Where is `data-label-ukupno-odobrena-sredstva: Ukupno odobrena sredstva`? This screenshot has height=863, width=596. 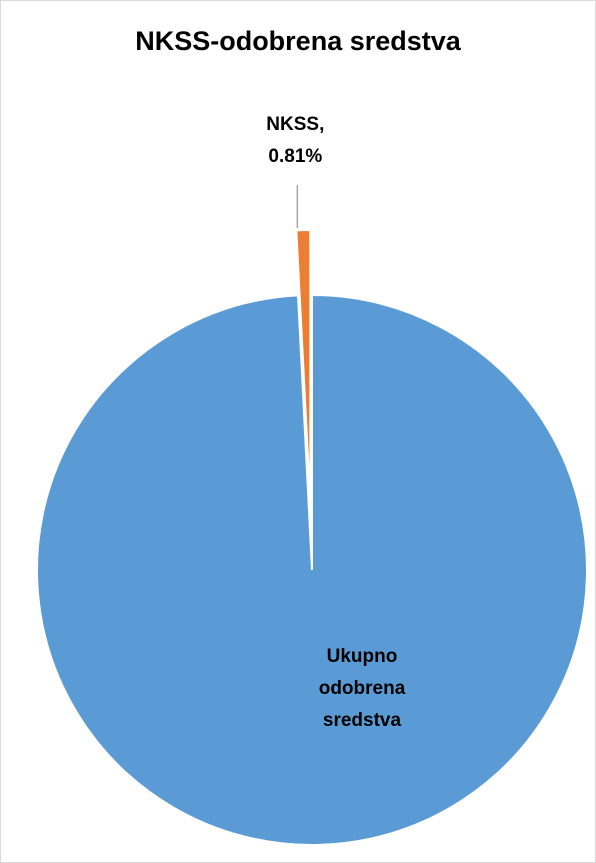
data-label-ukupno-odobrena-sredstva: Ukupno odobrena sredstva is located at coordinates (362, 688).